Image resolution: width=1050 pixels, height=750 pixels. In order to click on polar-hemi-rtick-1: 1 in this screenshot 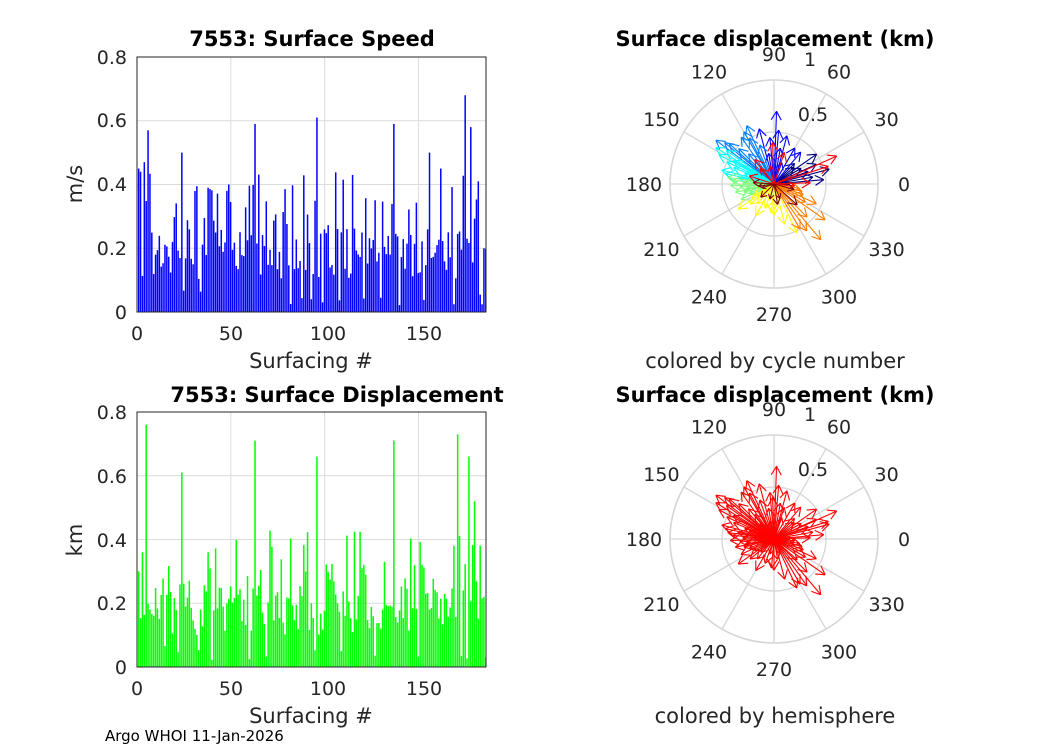, I will do `click(810, 415)`.